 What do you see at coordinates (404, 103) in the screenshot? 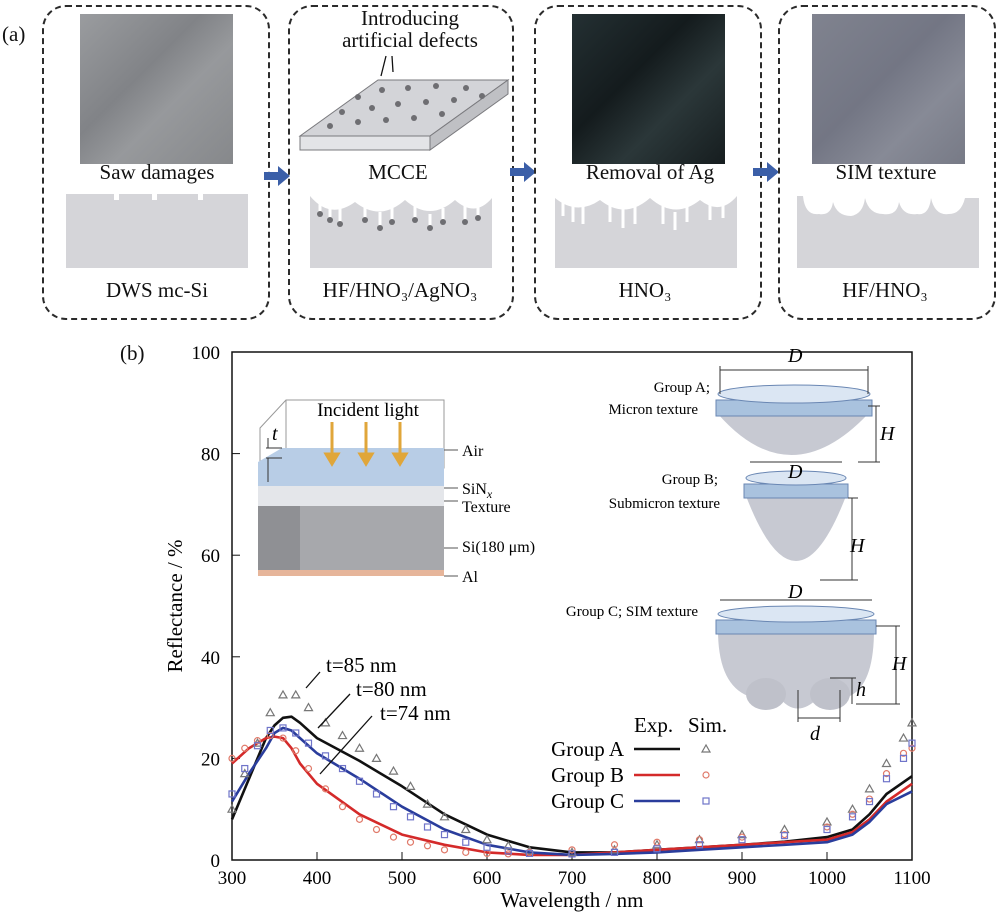
I see `wafer-with-defects` at bounding box center [404, 103].